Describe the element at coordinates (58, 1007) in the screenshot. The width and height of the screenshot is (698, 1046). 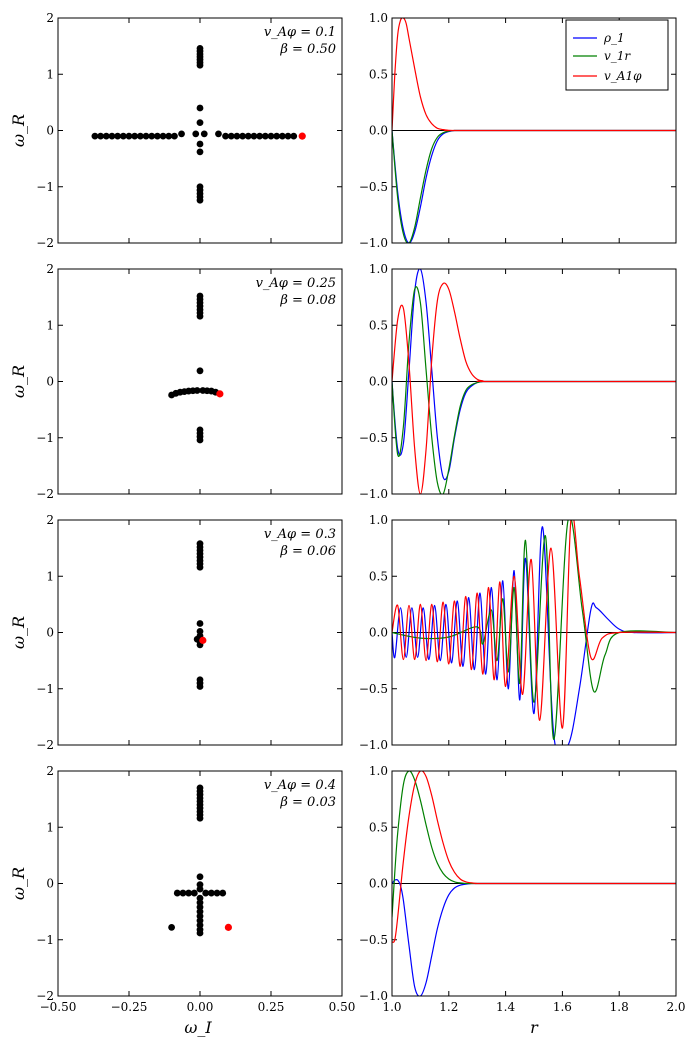
I see `x-tick-label: −0.50` at that location.